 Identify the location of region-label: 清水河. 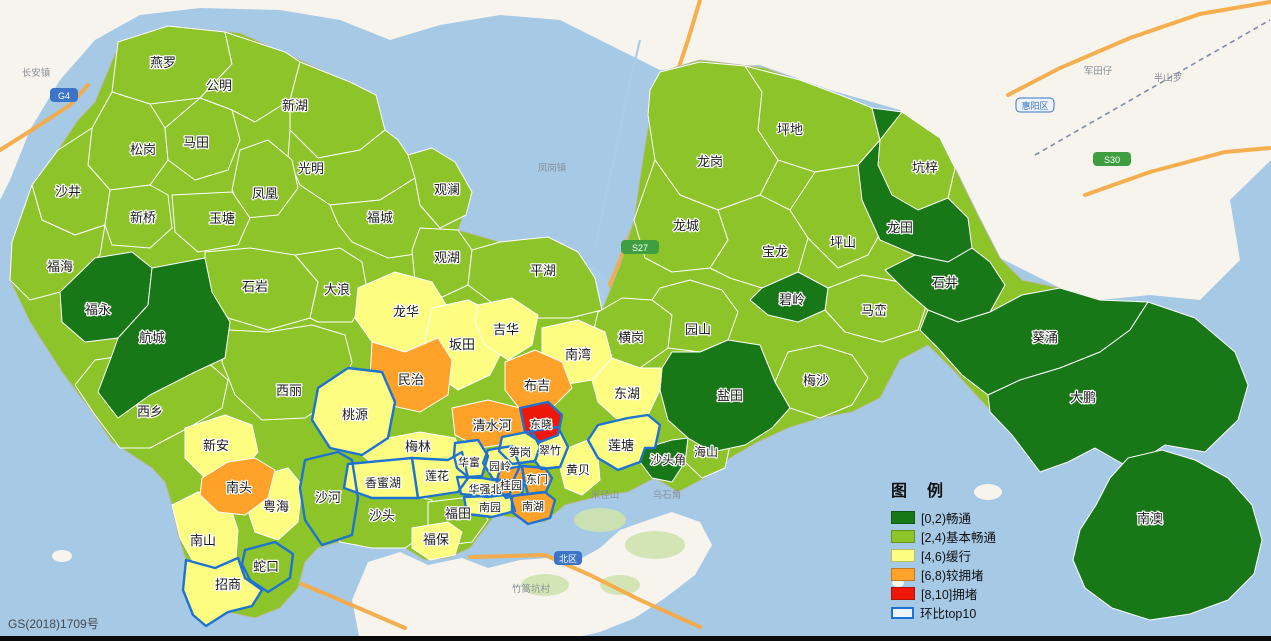
(491, 425).